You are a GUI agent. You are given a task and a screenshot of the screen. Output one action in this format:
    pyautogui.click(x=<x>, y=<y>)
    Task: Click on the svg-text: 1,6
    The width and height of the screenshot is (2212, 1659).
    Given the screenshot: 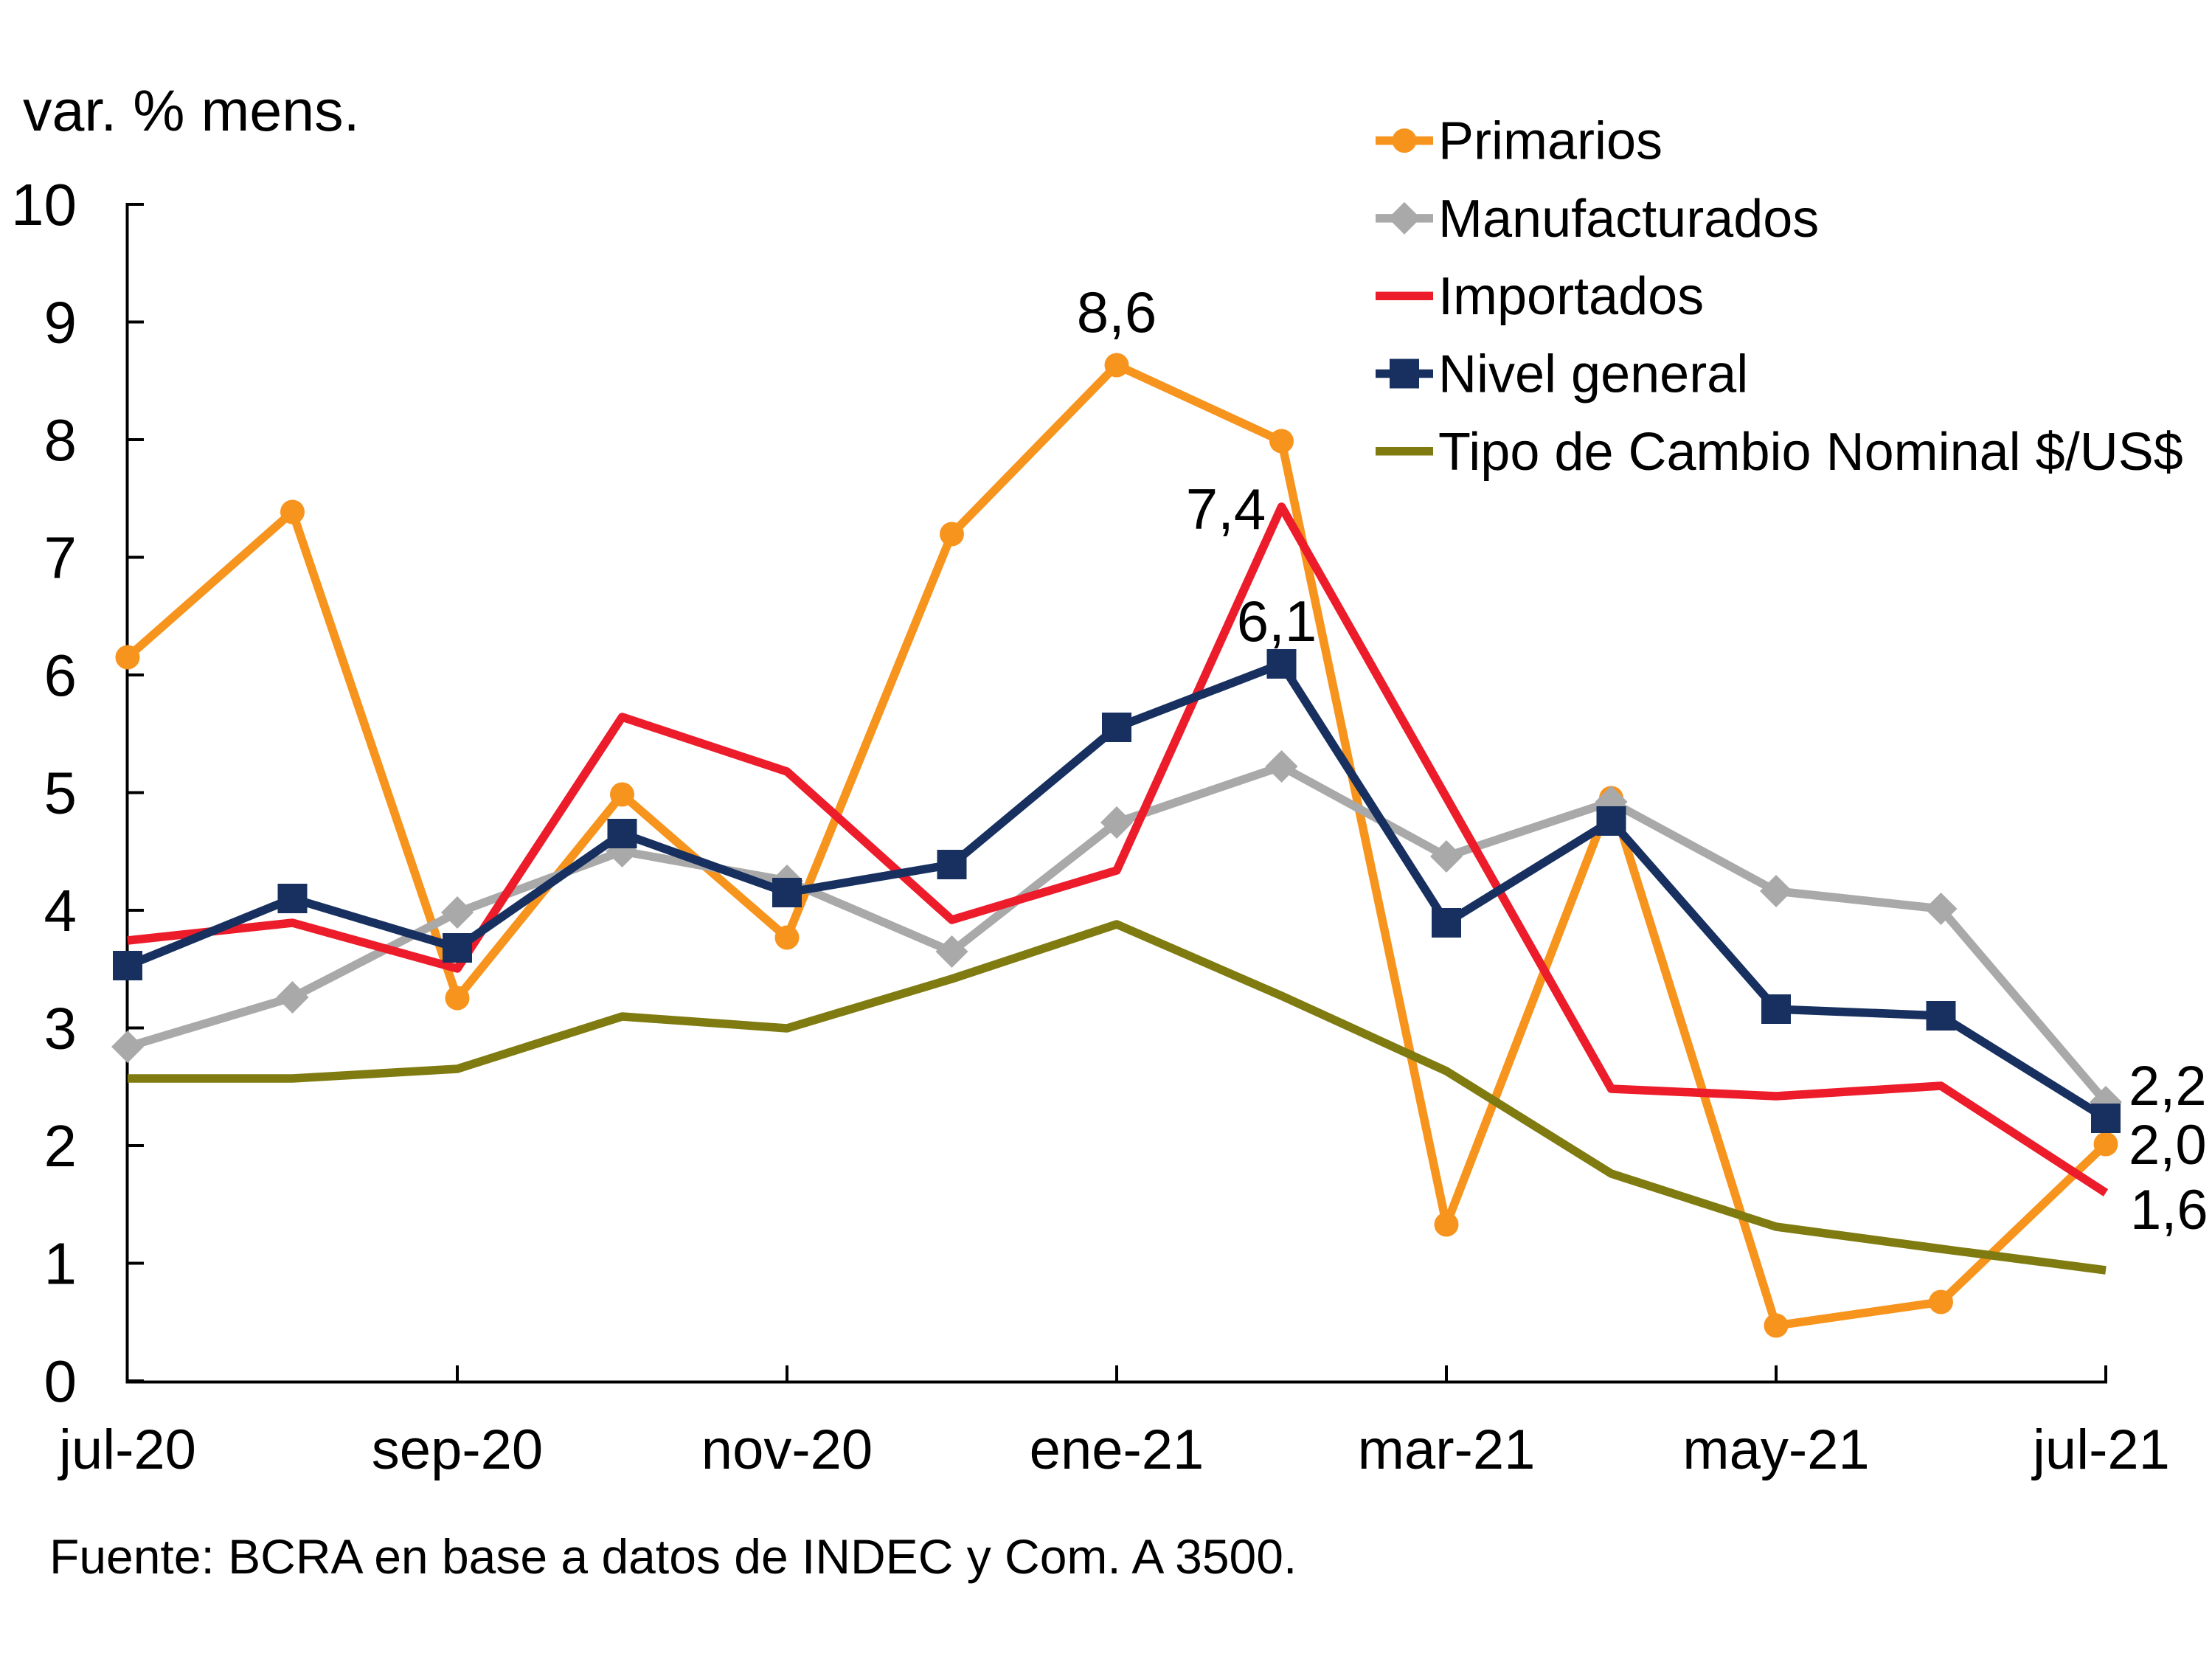 What is the action you would take?
    pyautogui.click(x=2169, y=1210)
    